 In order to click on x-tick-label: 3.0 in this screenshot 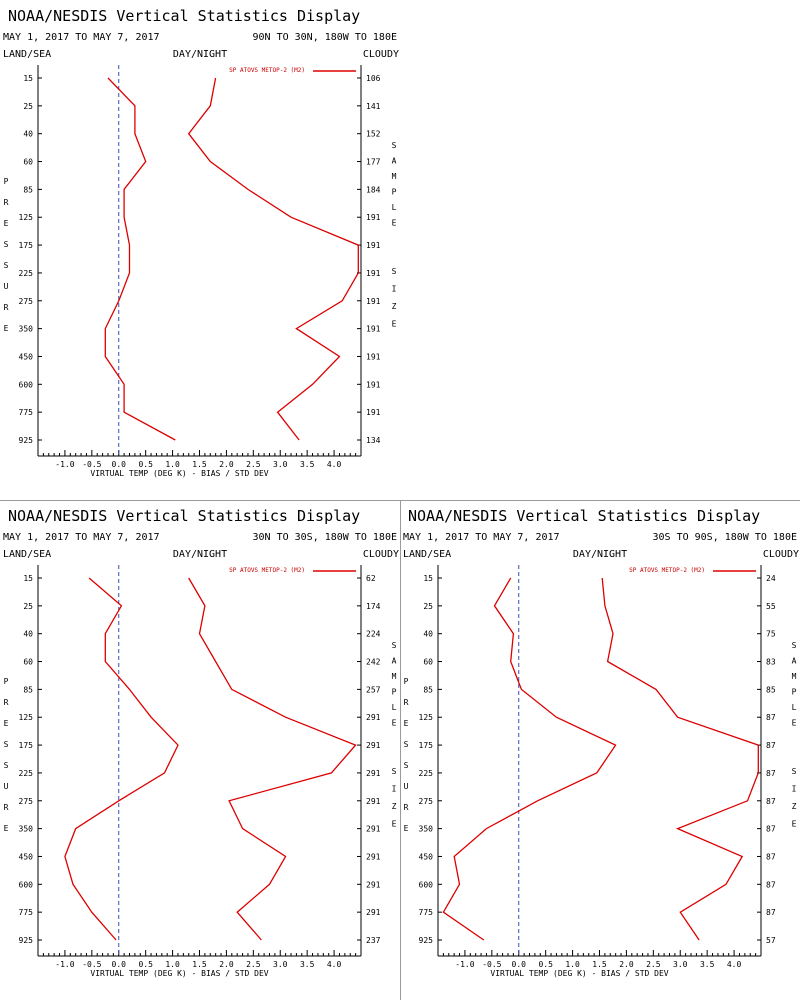, I will do `click(280, 964)`.